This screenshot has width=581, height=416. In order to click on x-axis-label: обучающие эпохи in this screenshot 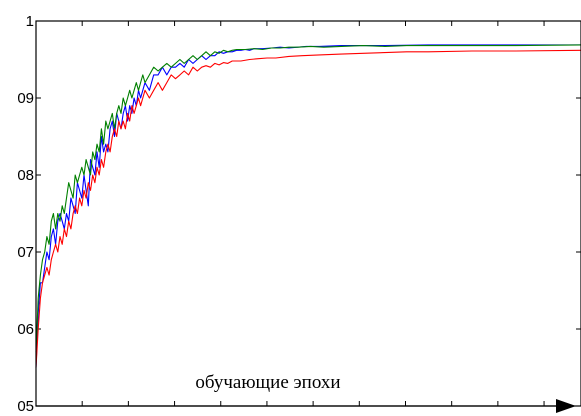, I will do `click(267, 382)`.